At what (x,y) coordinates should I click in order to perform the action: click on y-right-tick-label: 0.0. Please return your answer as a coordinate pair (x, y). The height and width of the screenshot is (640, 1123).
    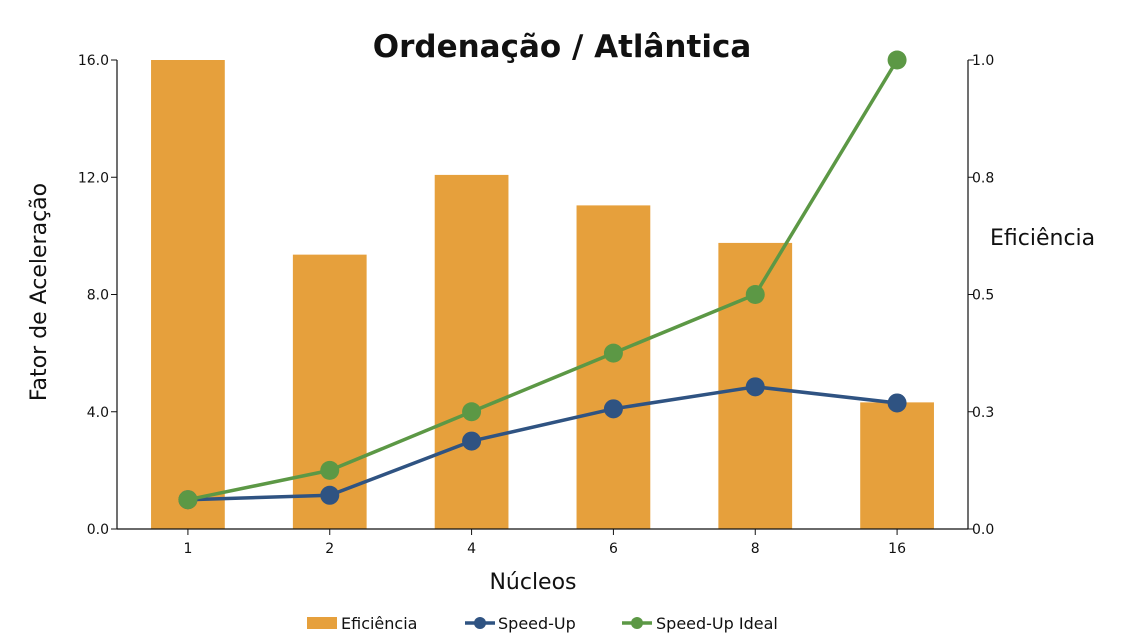
    Looking at the image, I should click on (983, 530).